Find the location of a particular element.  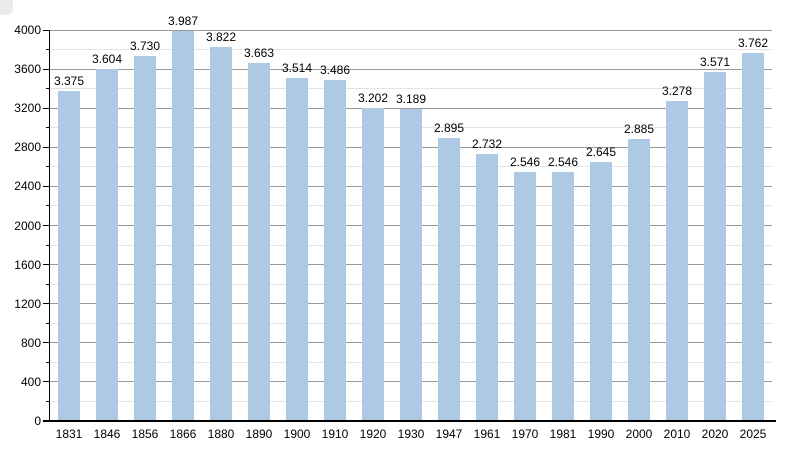

bar-value-label: 2.732 is located at coordinates (487, 143).